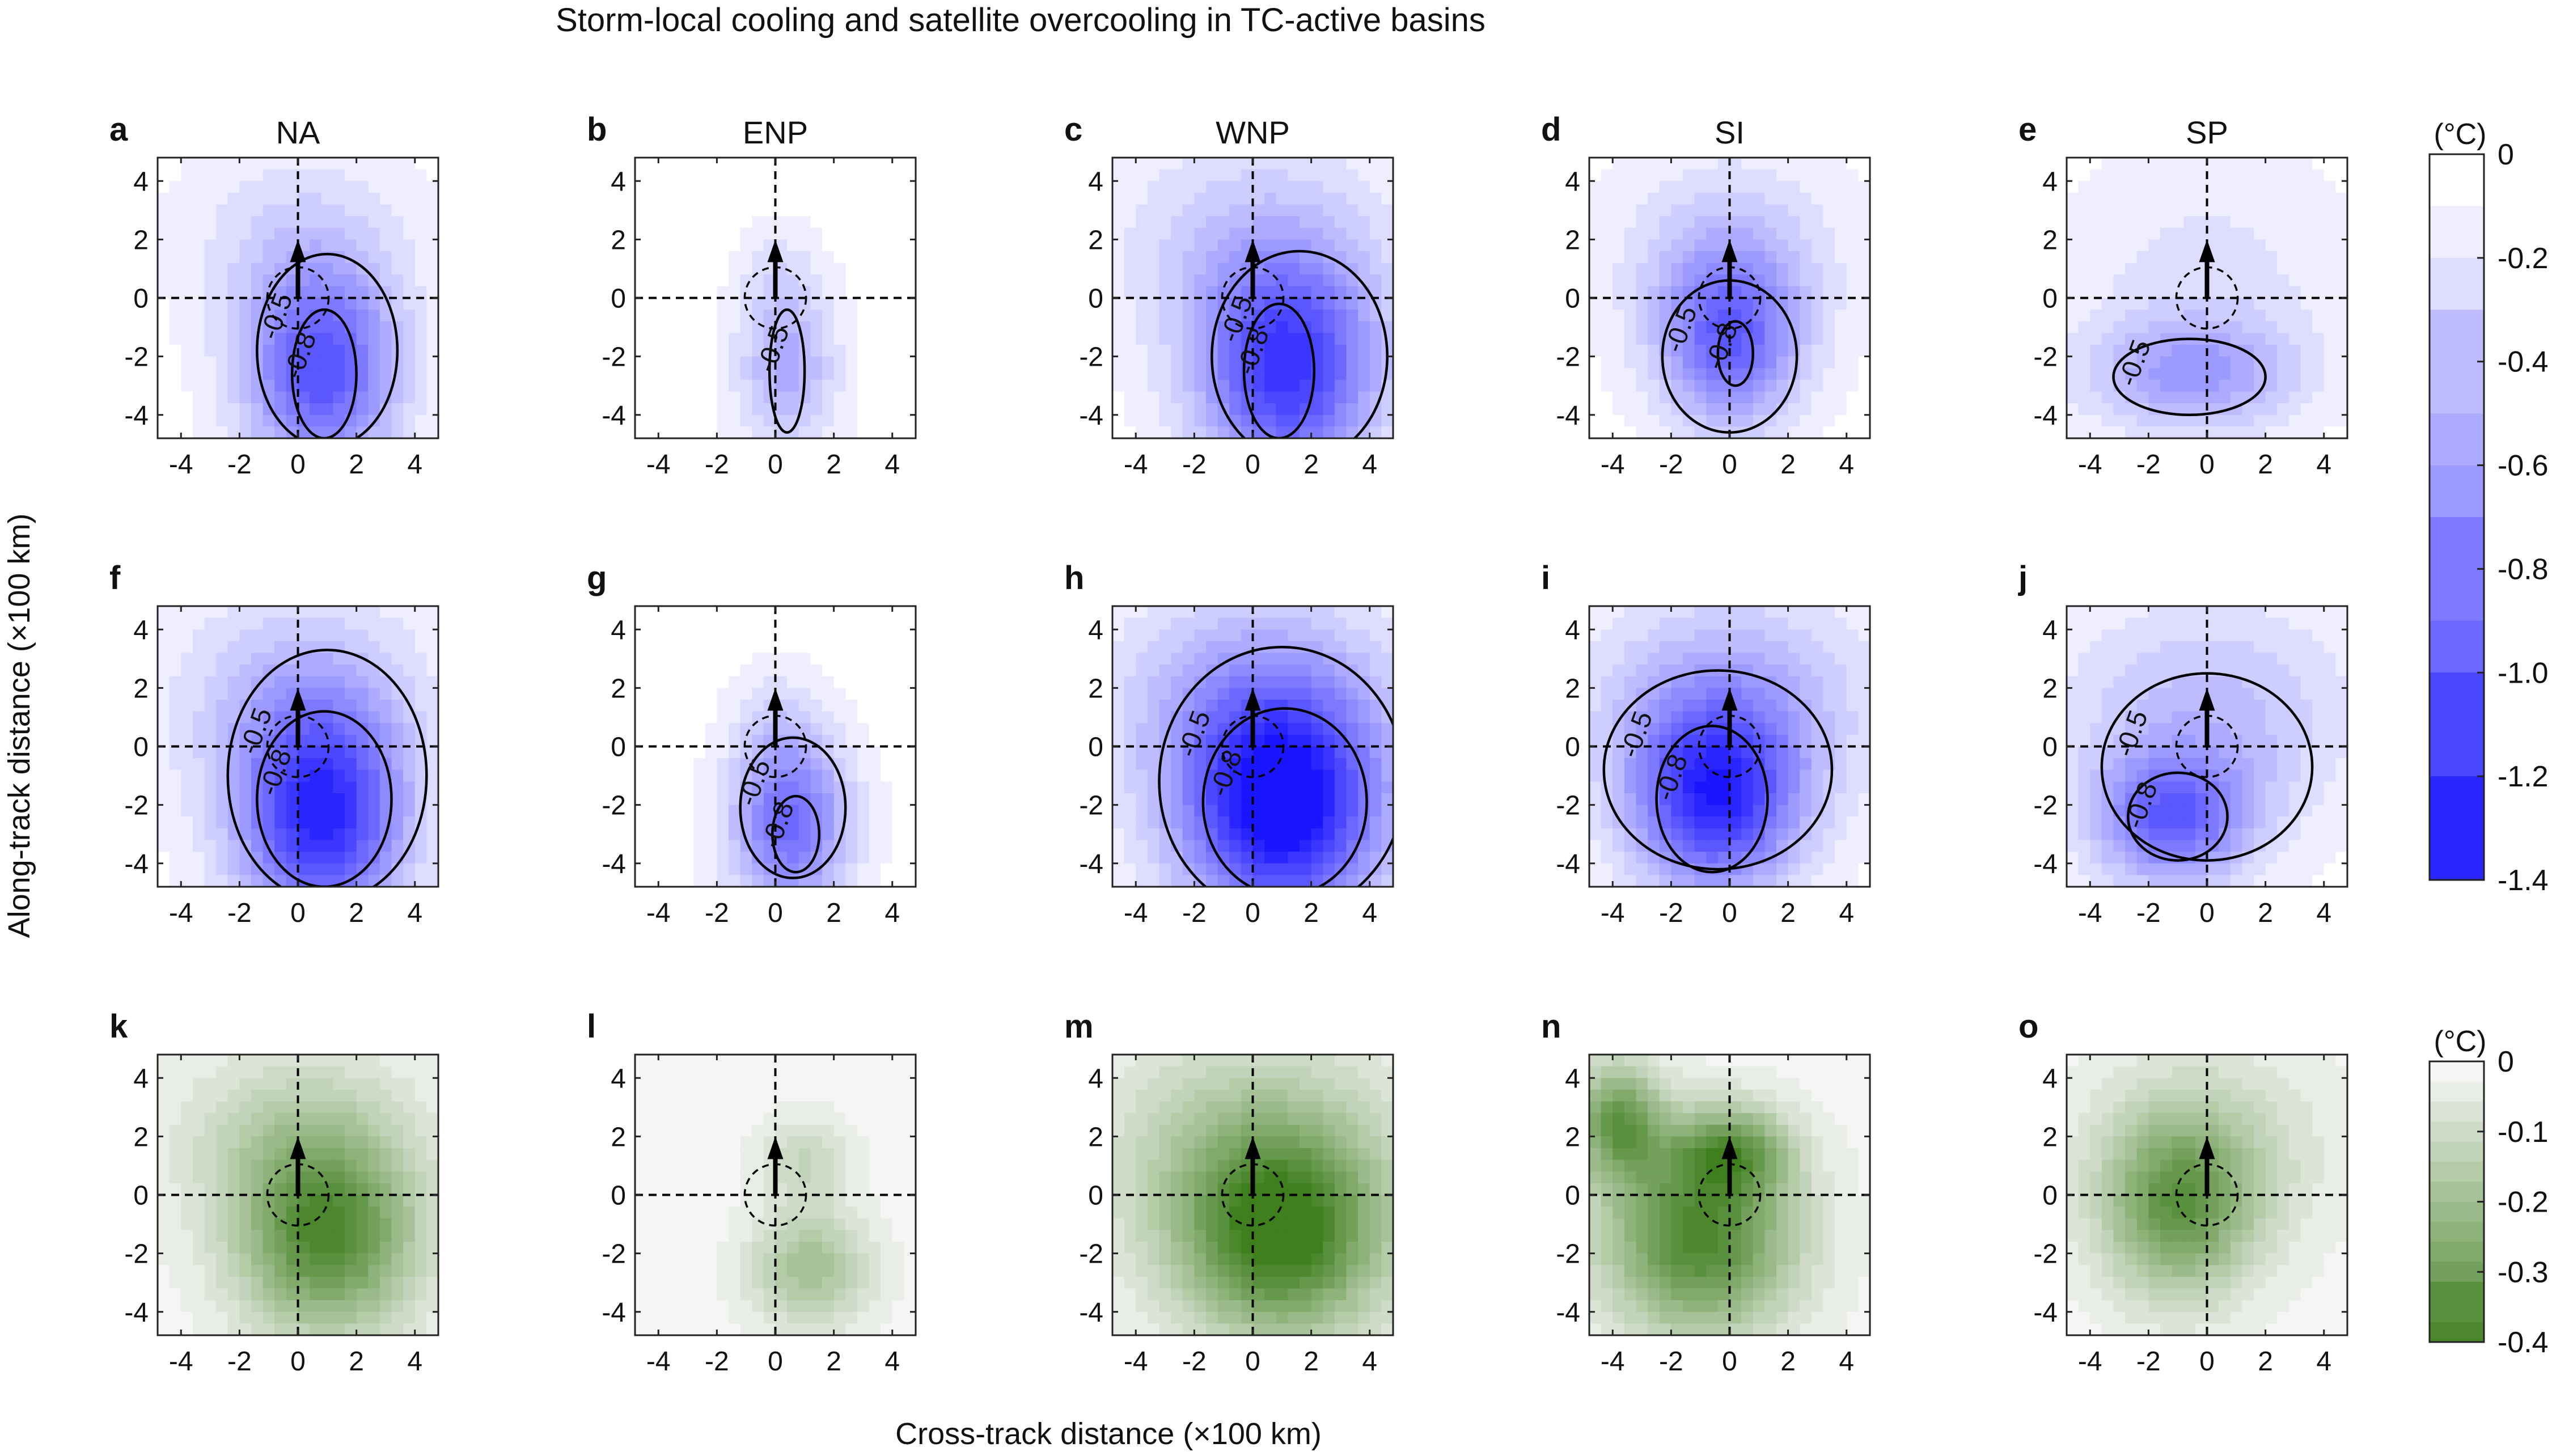 The height and width of the screenshot is (1456, 2552). What do you see at coordinates (597, 578) in the screenshot?
I see `panel-letter: g` at bounding box center [597, 578].